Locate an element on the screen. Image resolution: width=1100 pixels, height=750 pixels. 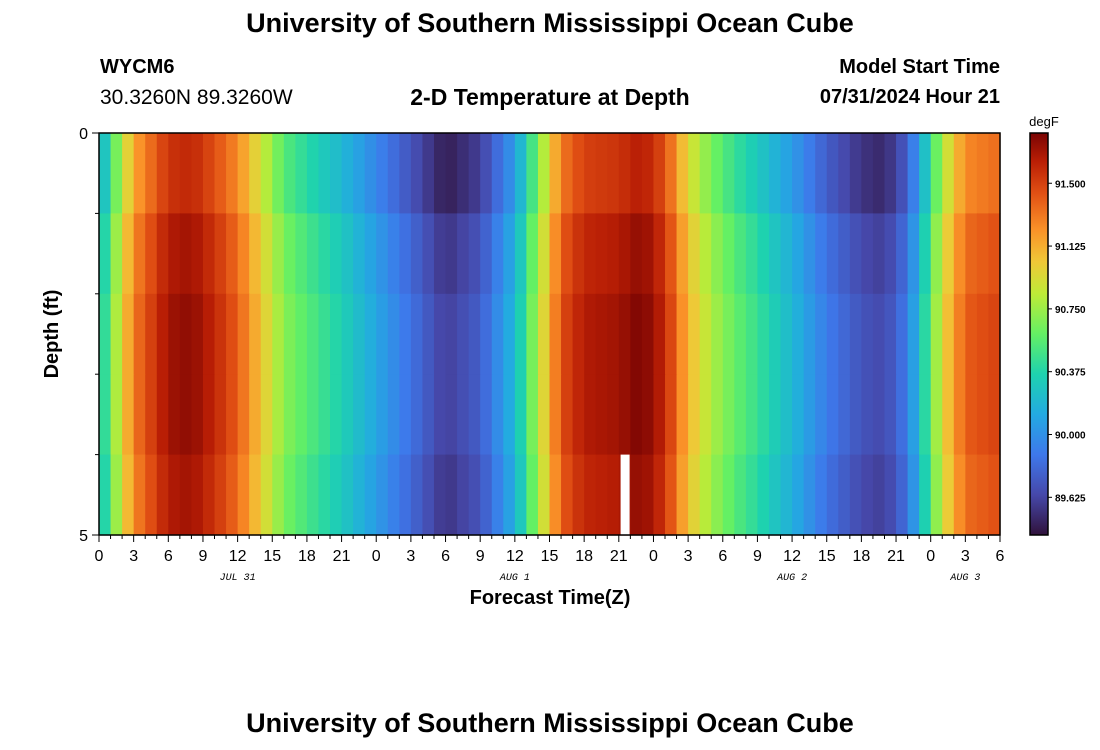
colorbar-tick-label: 91.500 is located at coordinates (1070, 184).